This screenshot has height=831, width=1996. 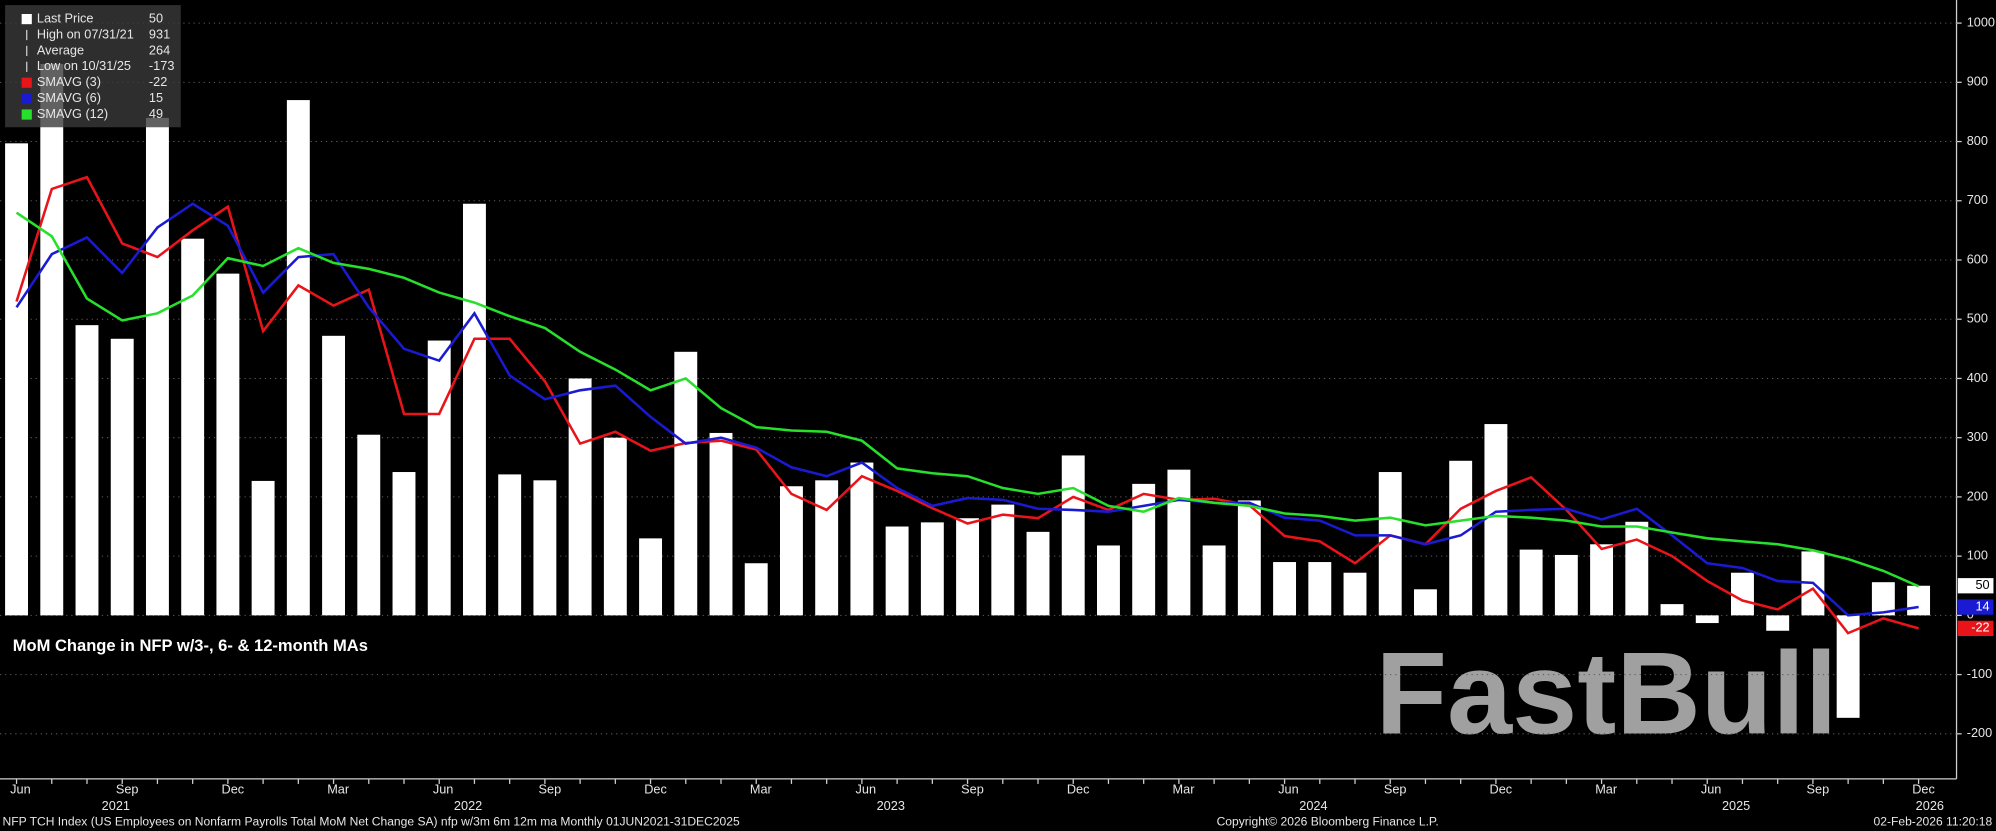 What do you see at coordinates (156, 17) in the screenshot?
I see `legend-value: 50` at bounding box center [156, 17].